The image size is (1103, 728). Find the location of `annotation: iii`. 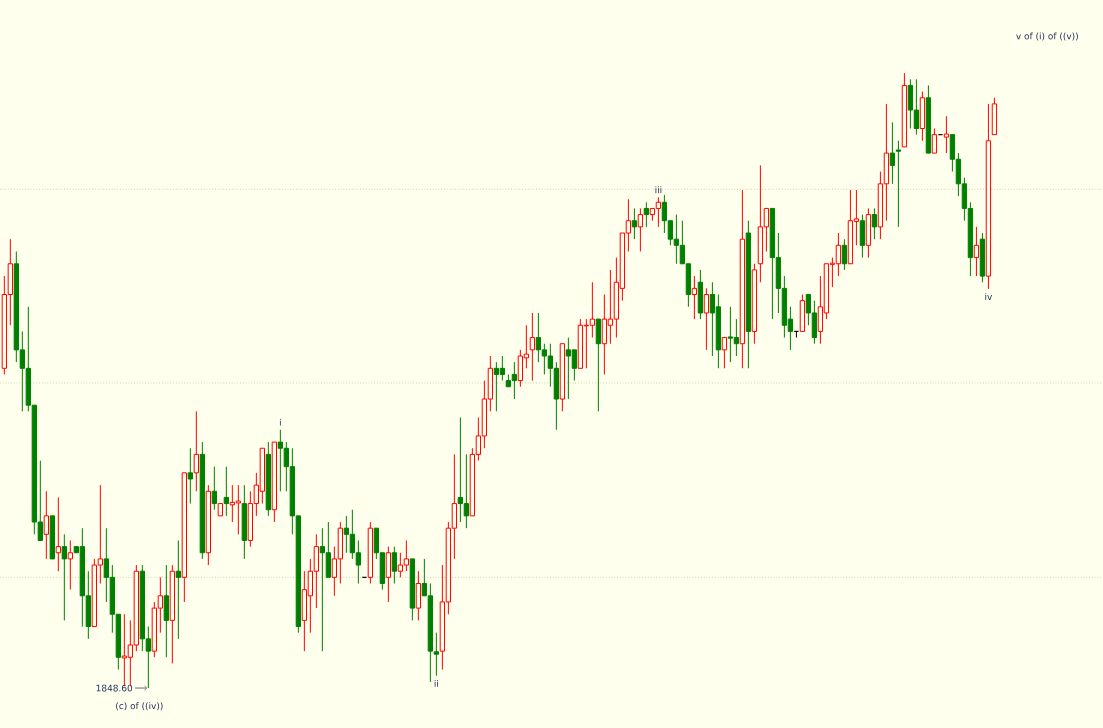

annotation: iii is located at coordinates (658, 190).